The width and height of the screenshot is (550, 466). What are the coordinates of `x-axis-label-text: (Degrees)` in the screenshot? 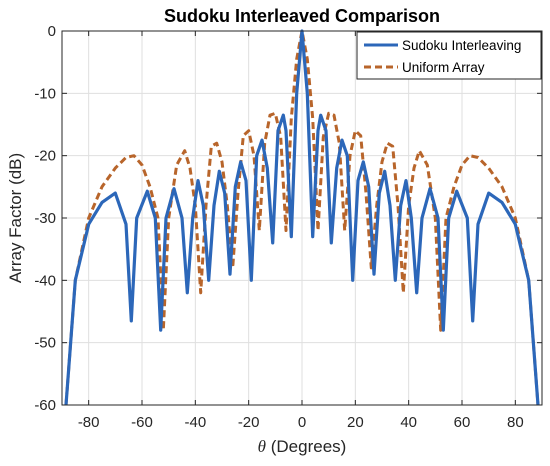 It's located at (306, 446).